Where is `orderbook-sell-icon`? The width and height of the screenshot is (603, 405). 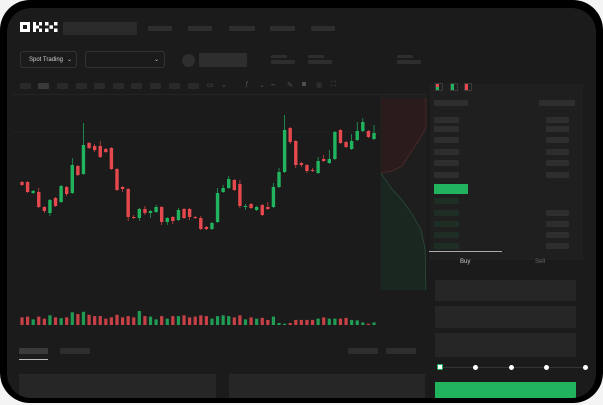 orderbook-sell-icon is located at coordinates (468, 87).